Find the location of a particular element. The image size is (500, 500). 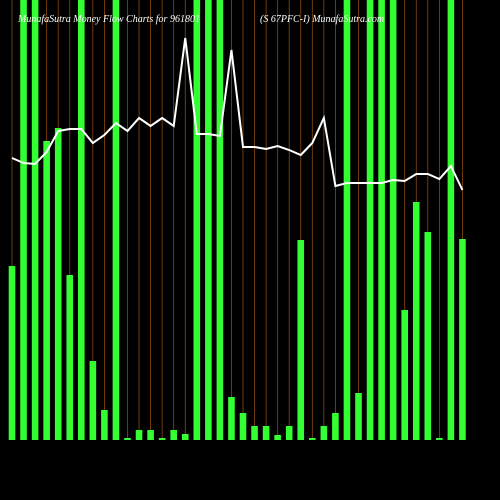

chart-title: MunafaSutra Money Flow Charts for 961801 is located at coordinates (108, 19).